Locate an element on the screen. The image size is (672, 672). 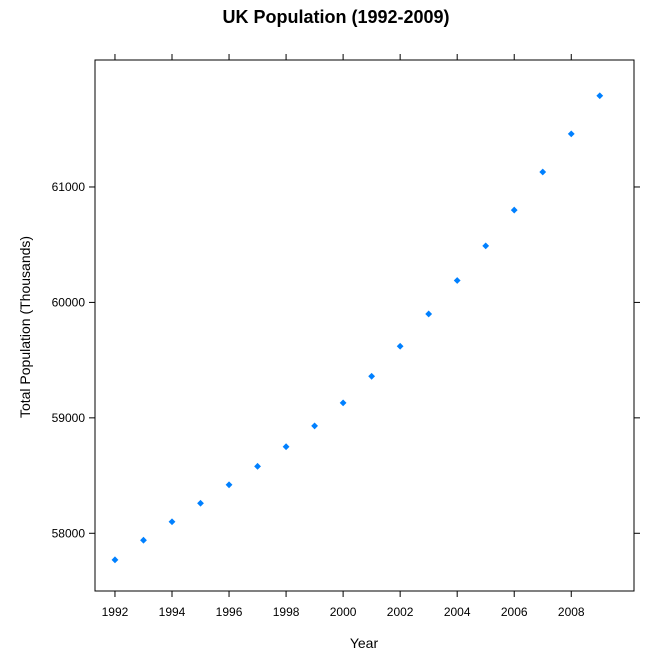
x-tick-label: 2002 is located at coordinates (400, 612).